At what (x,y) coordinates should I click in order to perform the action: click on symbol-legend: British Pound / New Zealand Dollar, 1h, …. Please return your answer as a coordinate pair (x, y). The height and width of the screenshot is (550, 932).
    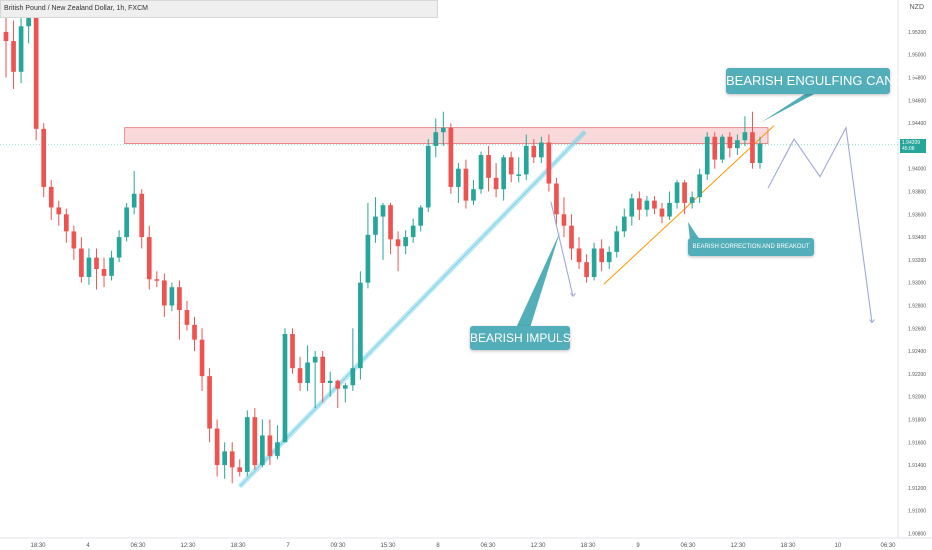
    Looking at the image, I should click on (219, 9).